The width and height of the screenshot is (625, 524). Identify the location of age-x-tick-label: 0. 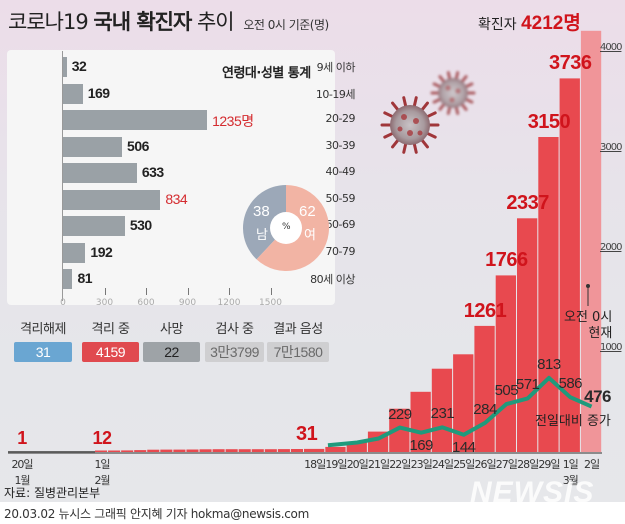
(63, 303).